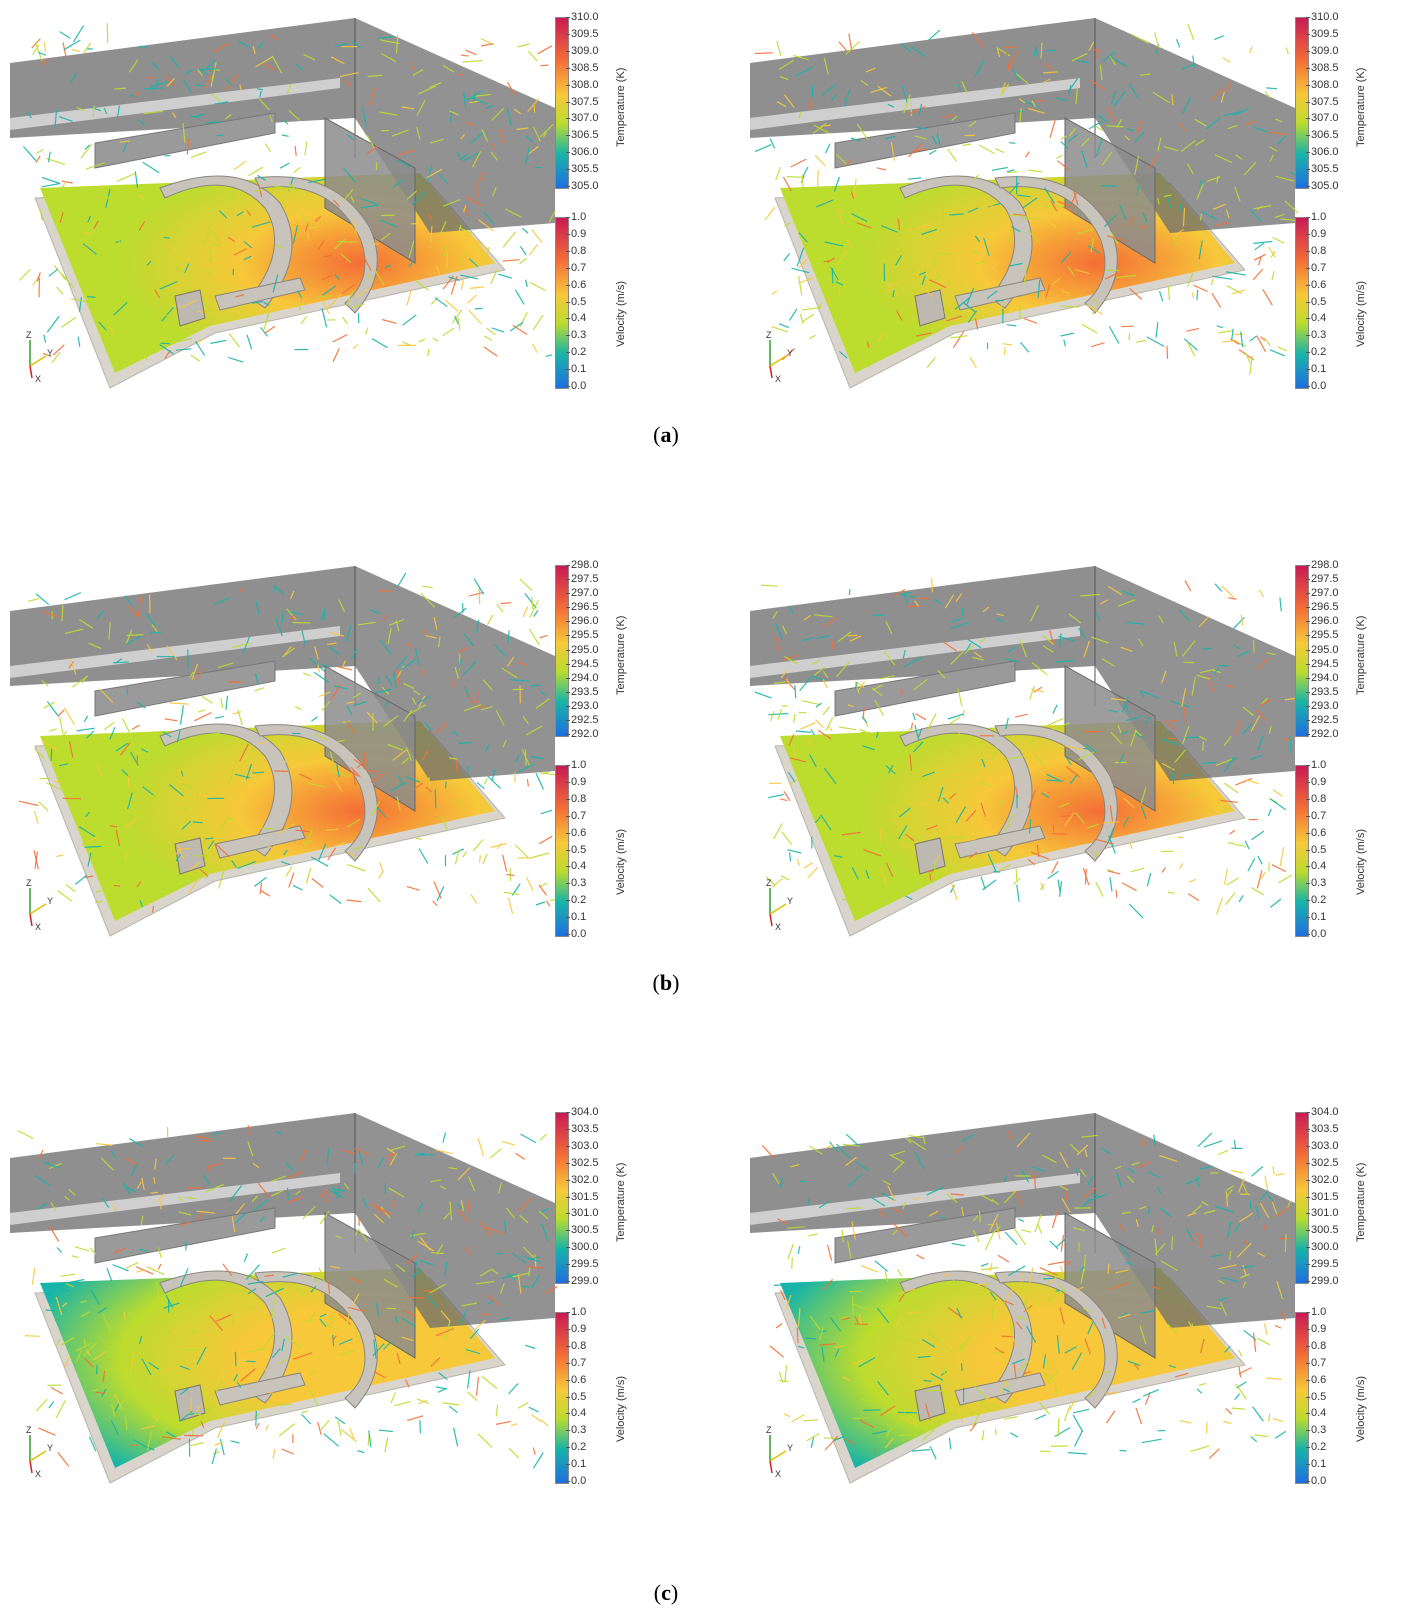 This screenshot has height=1623, width=1428. Describe the element at coordinates (1322, 719) in the screenshot. I see `temperature-tick-label: 292.5` at that location.